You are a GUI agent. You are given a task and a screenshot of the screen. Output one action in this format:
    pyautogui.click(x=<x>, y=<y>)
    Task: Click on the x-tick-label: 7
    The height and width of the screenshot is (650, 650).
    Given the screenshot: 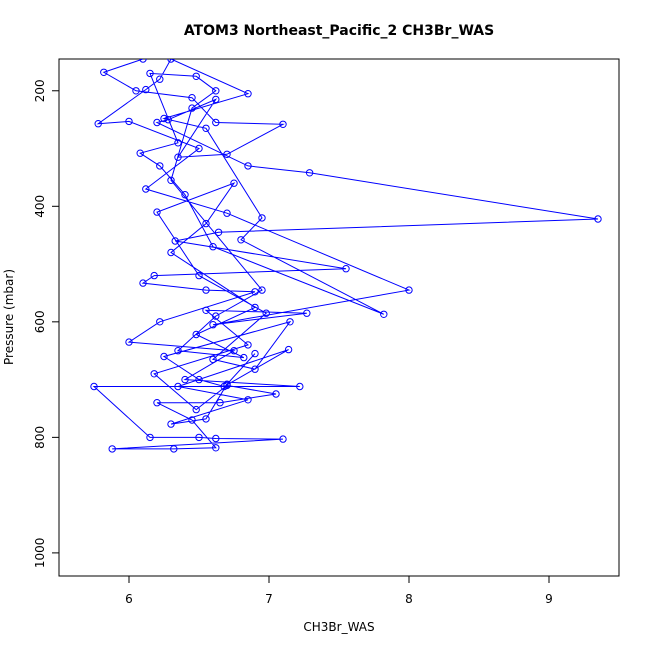 What is the action you would take?
    pyautogui.click(x=269, y=599)
    